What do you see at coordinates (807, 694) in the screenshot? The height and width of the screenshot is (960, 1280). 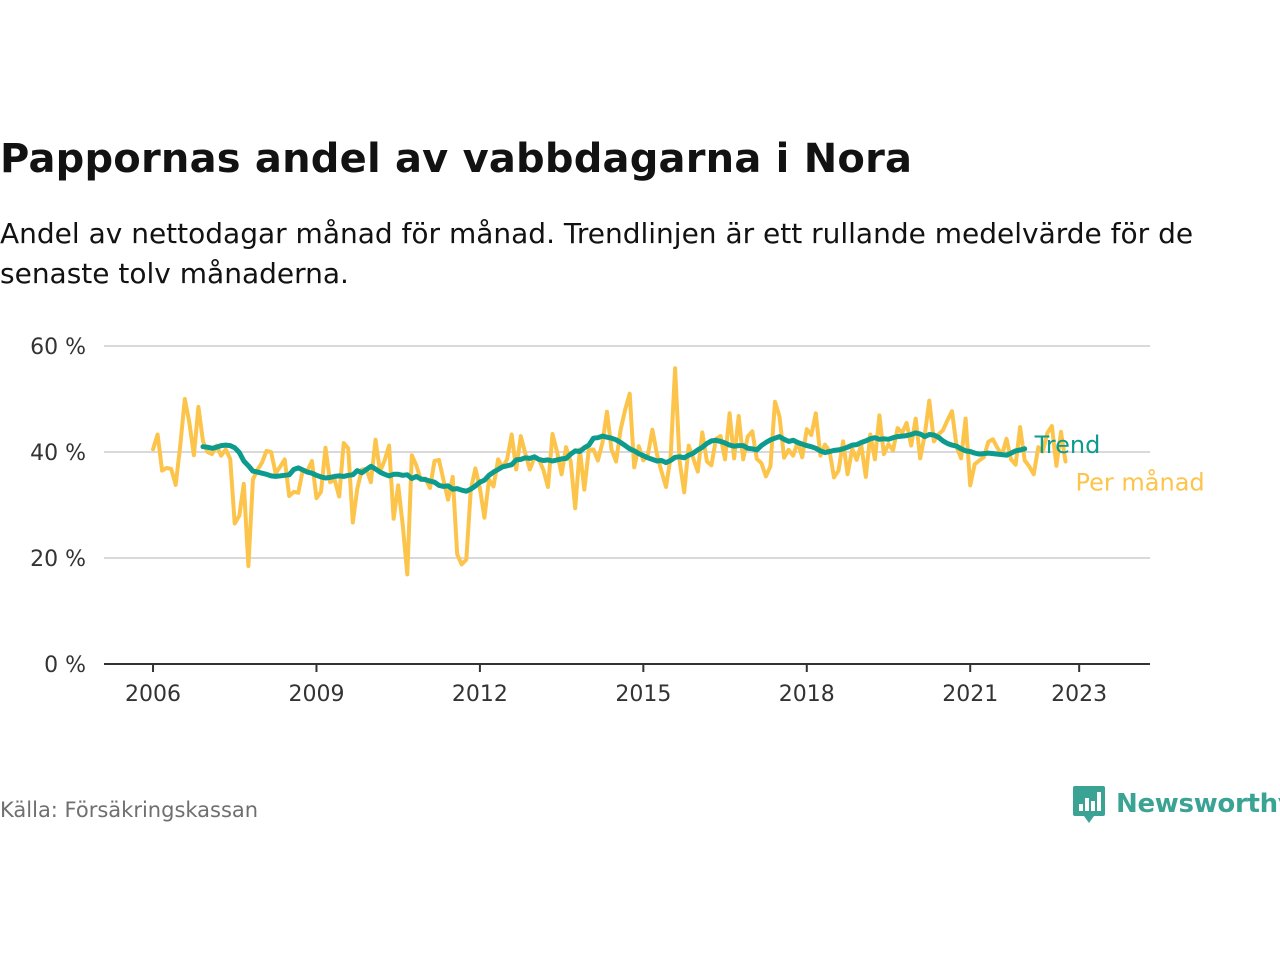 I see `x-tick-label: 2018` at bounding box center [807, 694].